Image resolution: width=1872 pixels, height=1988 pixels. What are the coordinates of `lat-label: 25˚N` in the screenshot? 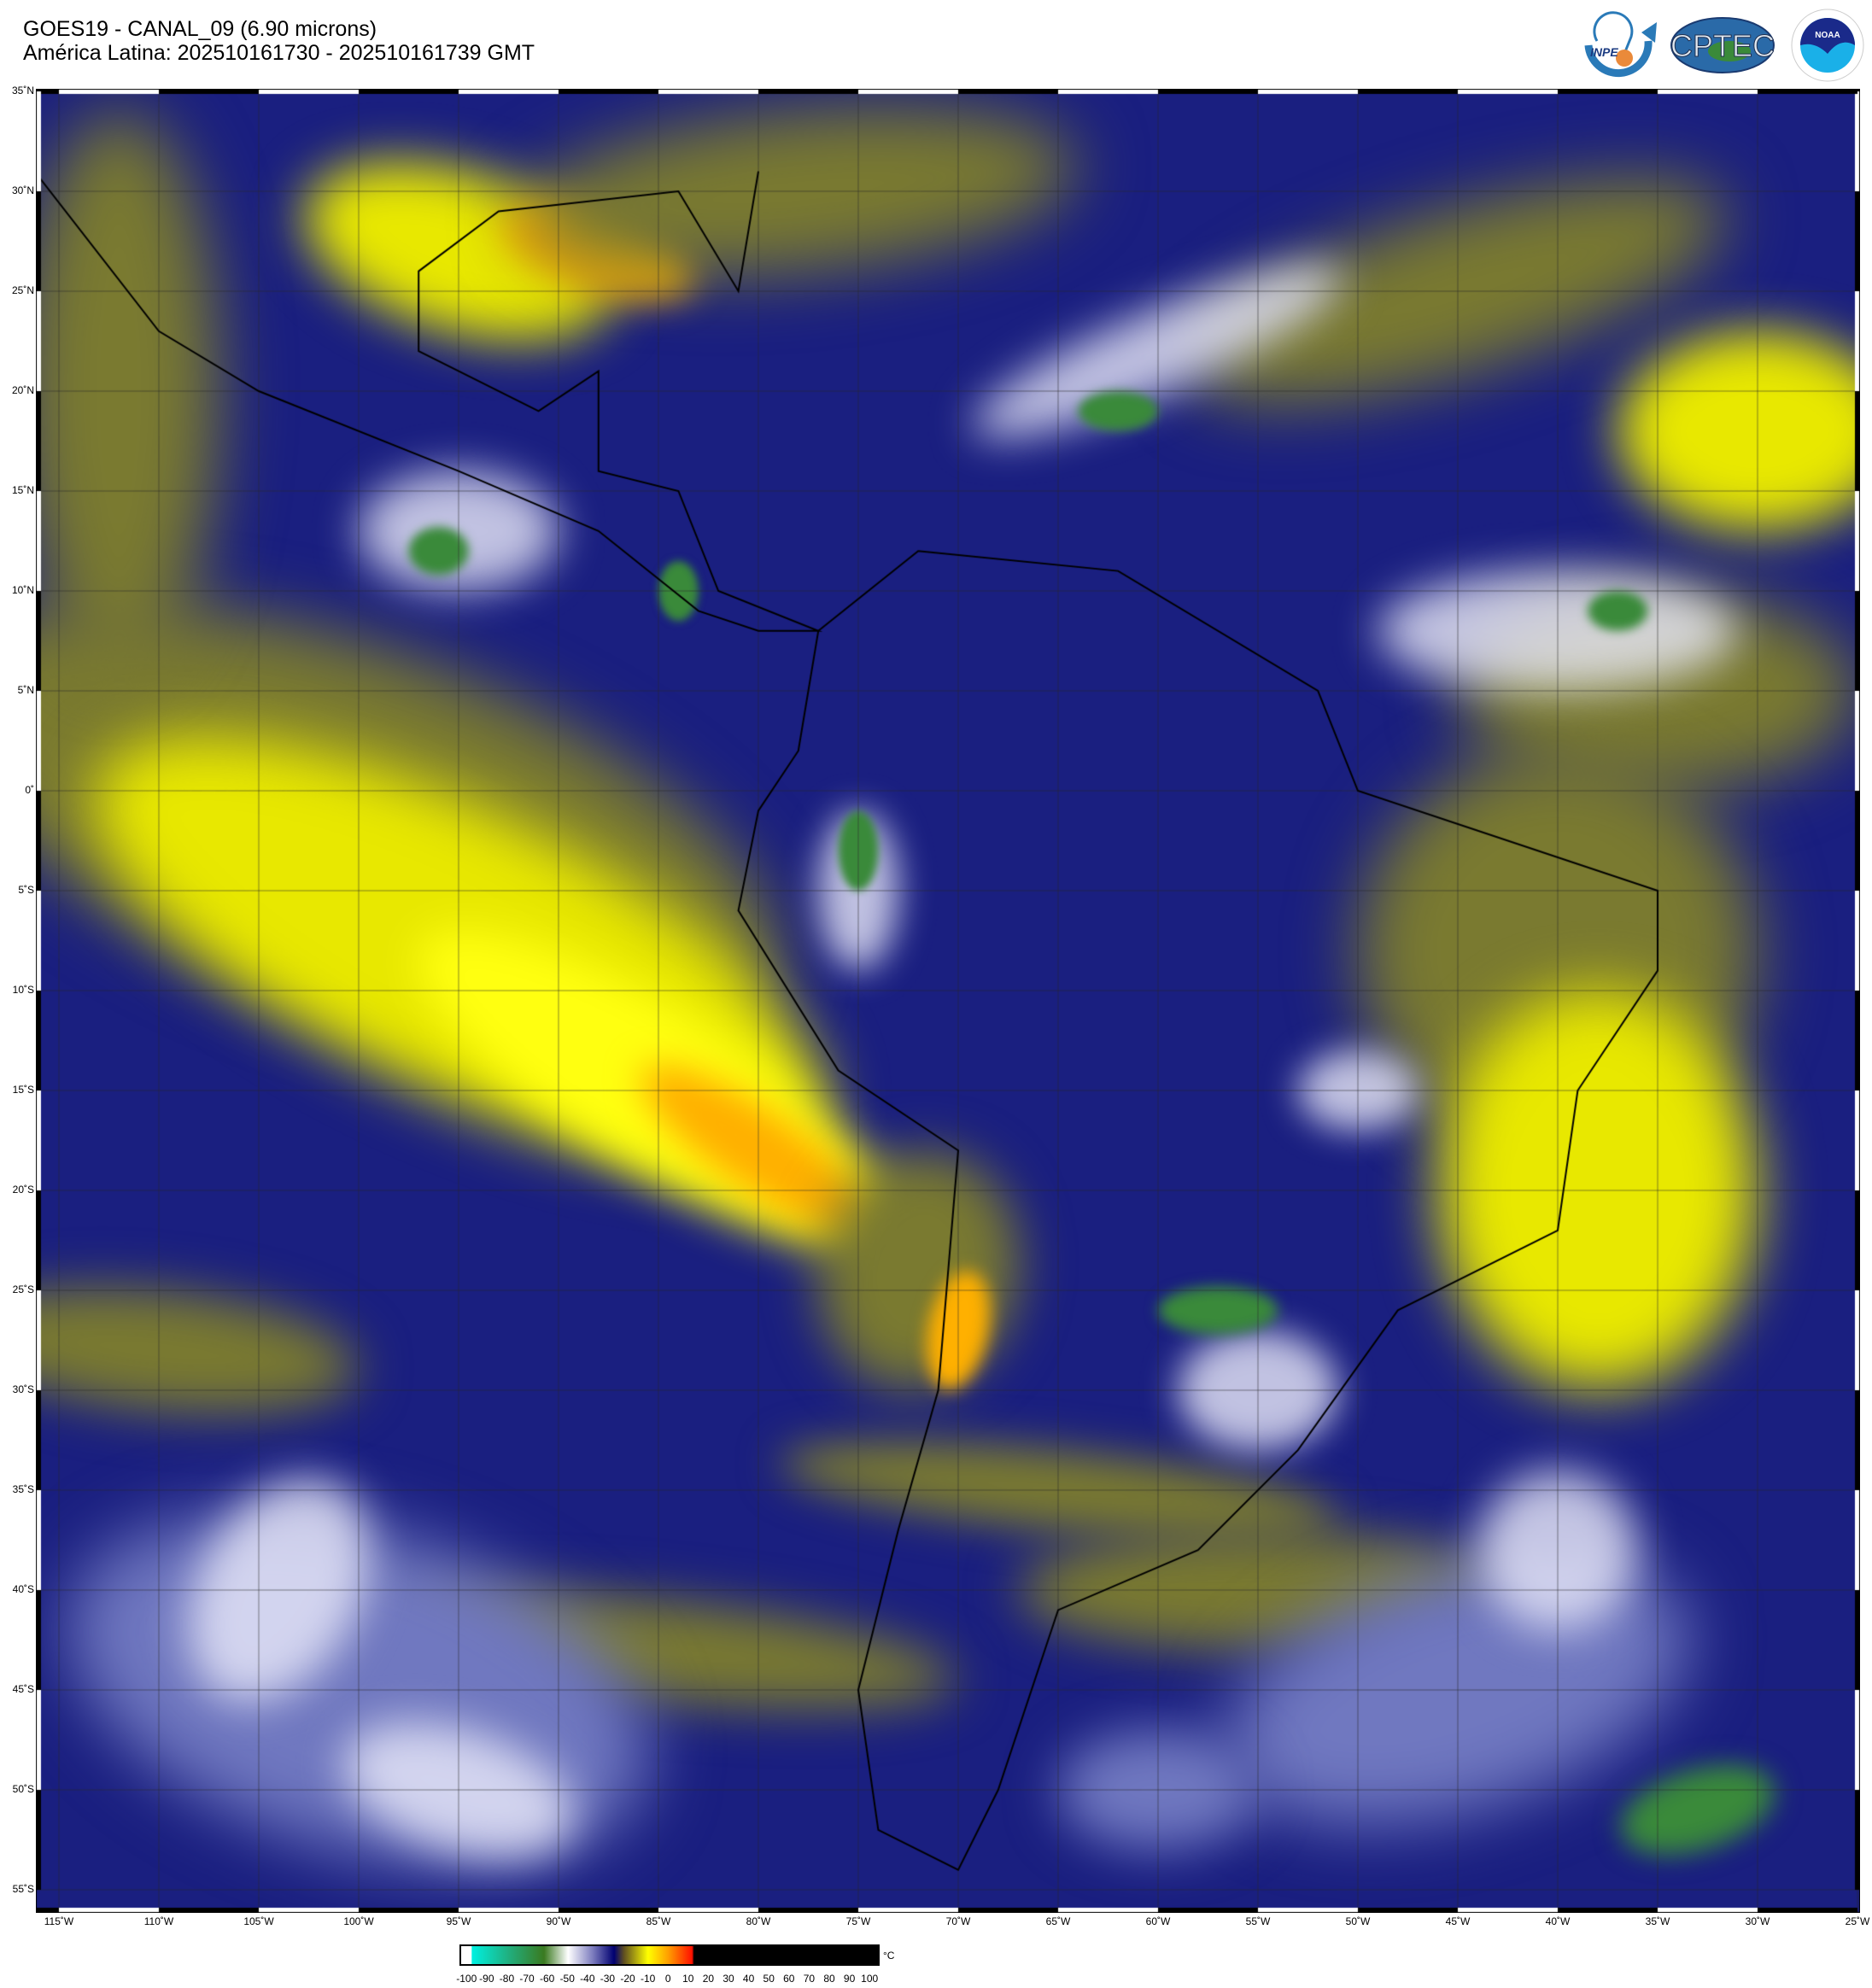 It's located at (22, 290).